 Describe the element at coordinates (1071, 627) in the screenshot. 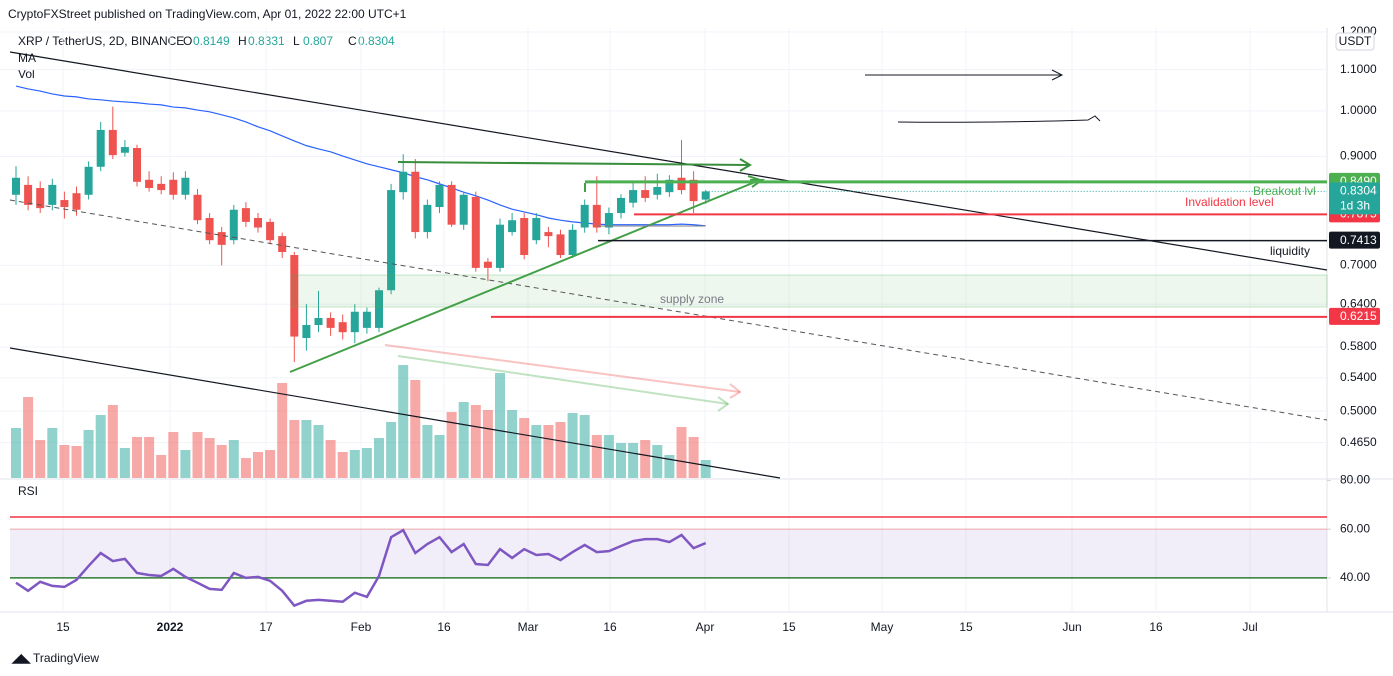

I see `x-tick-label: Jun` at that location.